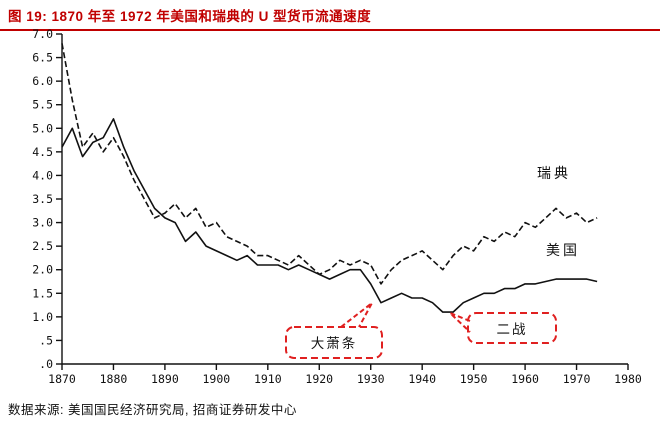 The image size is (660, 424). Describe the element at coordinates (42, 293) in the screenshot. I see `y-tick-label: 1.5` at that location.